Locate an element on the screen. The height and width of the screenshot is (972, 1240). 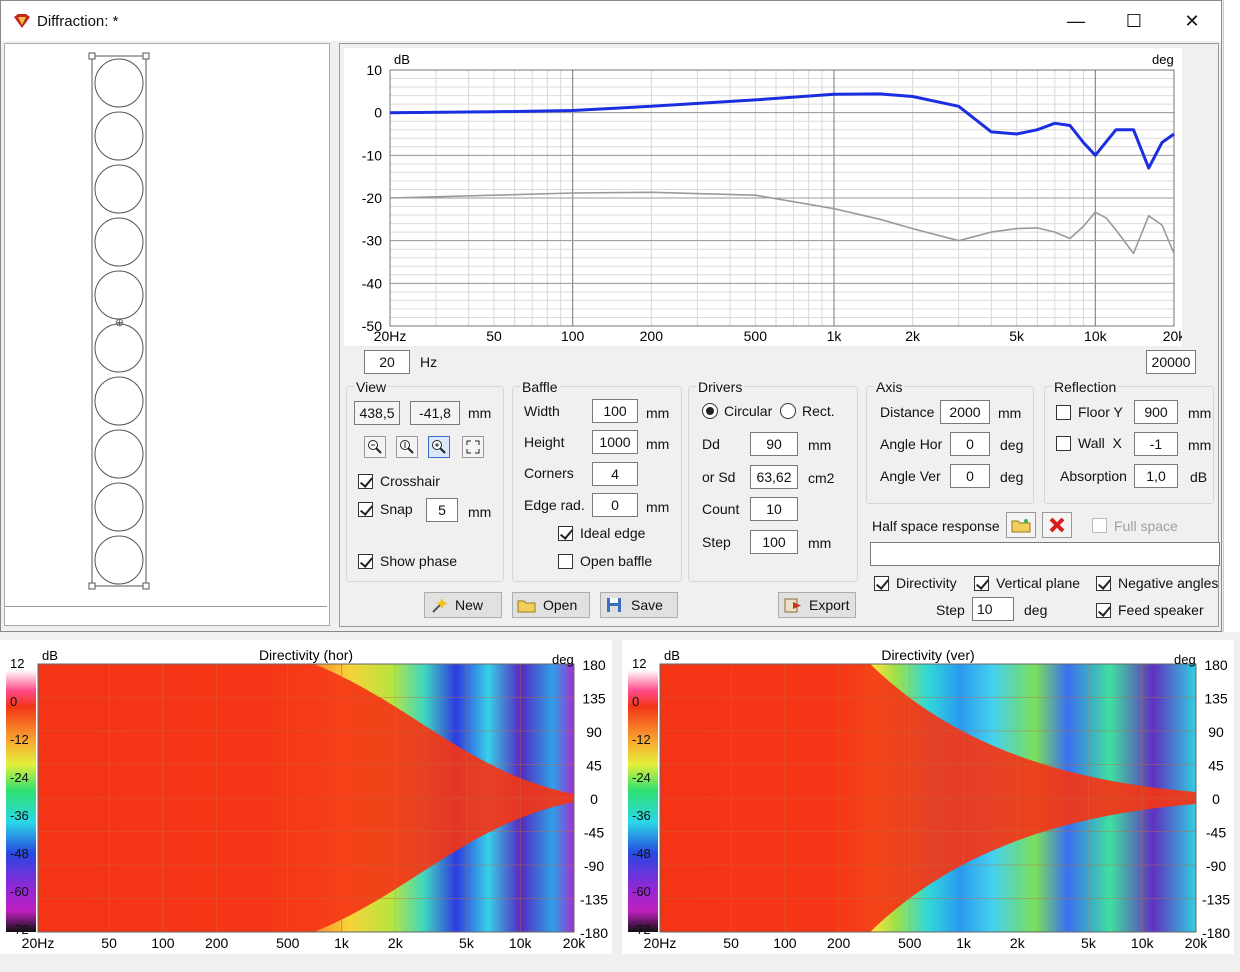
new-button: New is located at coordinates (463, 605).